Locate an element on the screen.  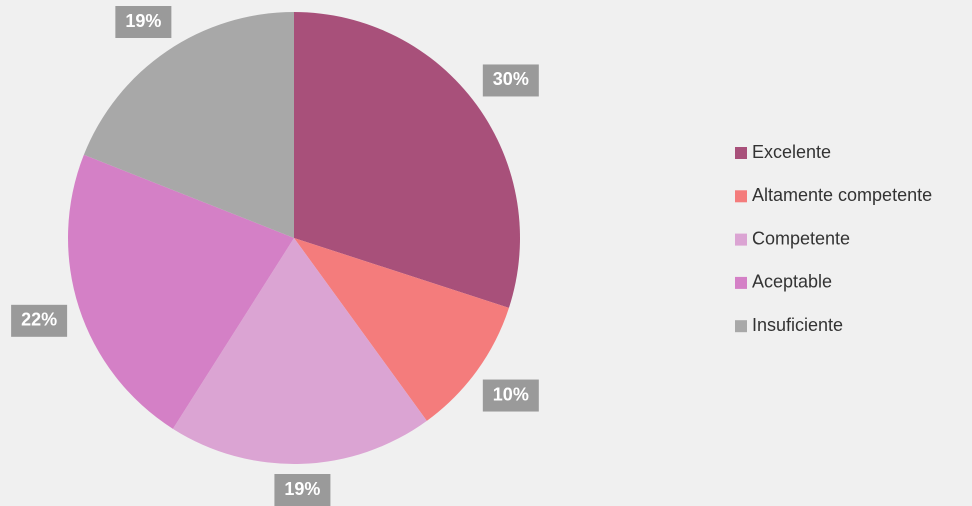
legend-label: Excelente is located at coordinates (791, 152).